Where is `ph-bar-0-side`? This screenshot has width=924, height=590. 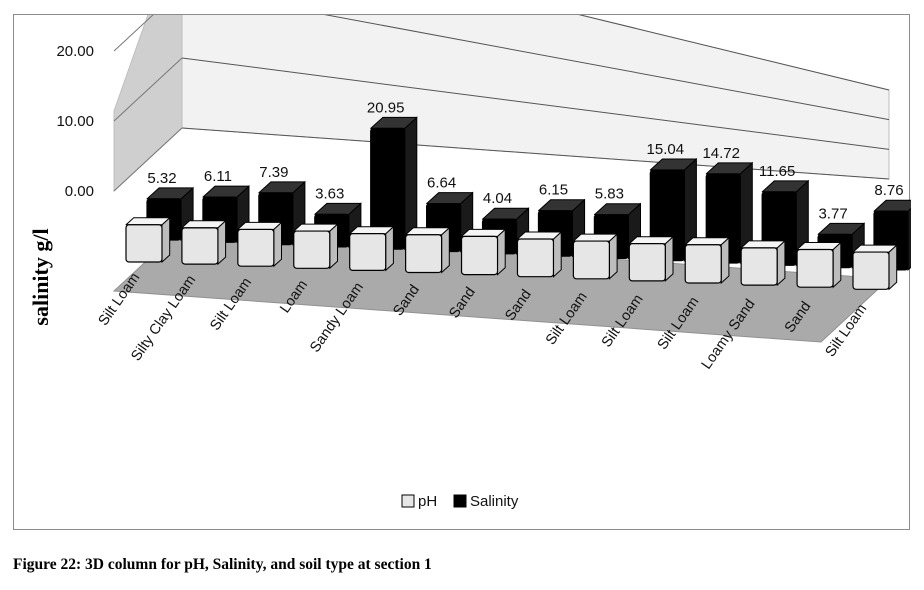
ph-bar-0-side is located at coordinates (166, 240).